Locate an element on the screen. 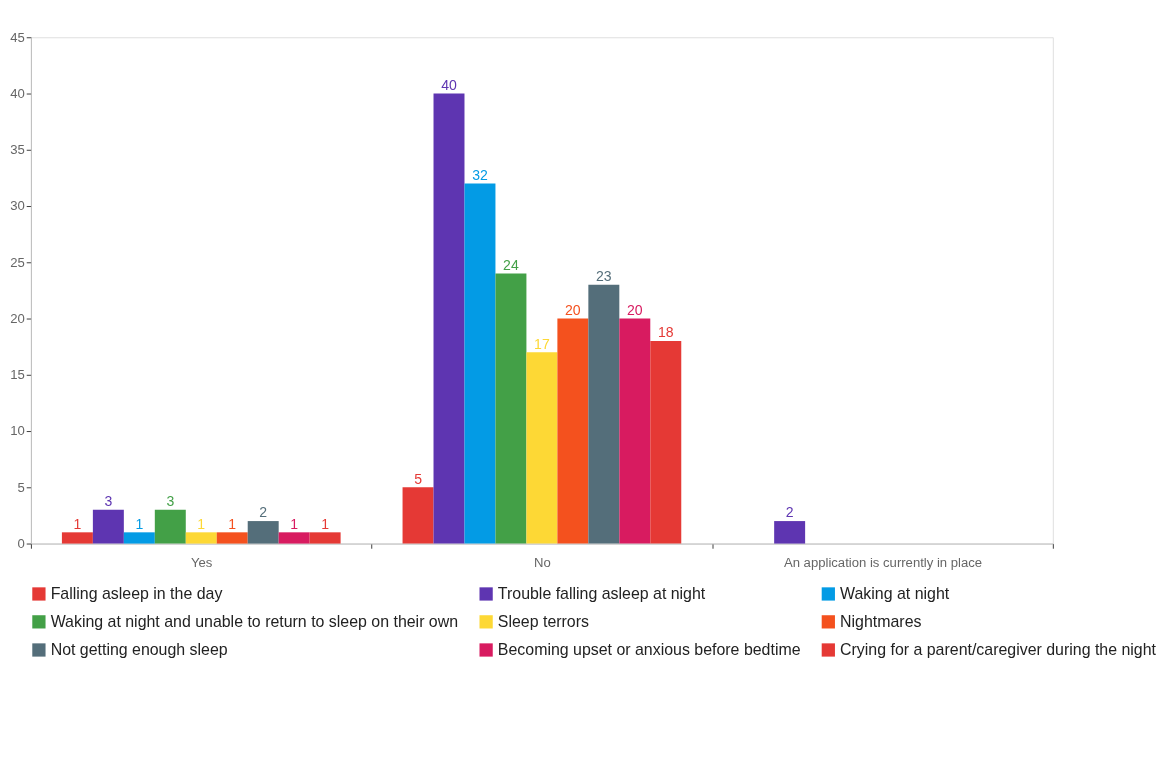  y-tick-label: 5 is located at coordinates (21, 487).